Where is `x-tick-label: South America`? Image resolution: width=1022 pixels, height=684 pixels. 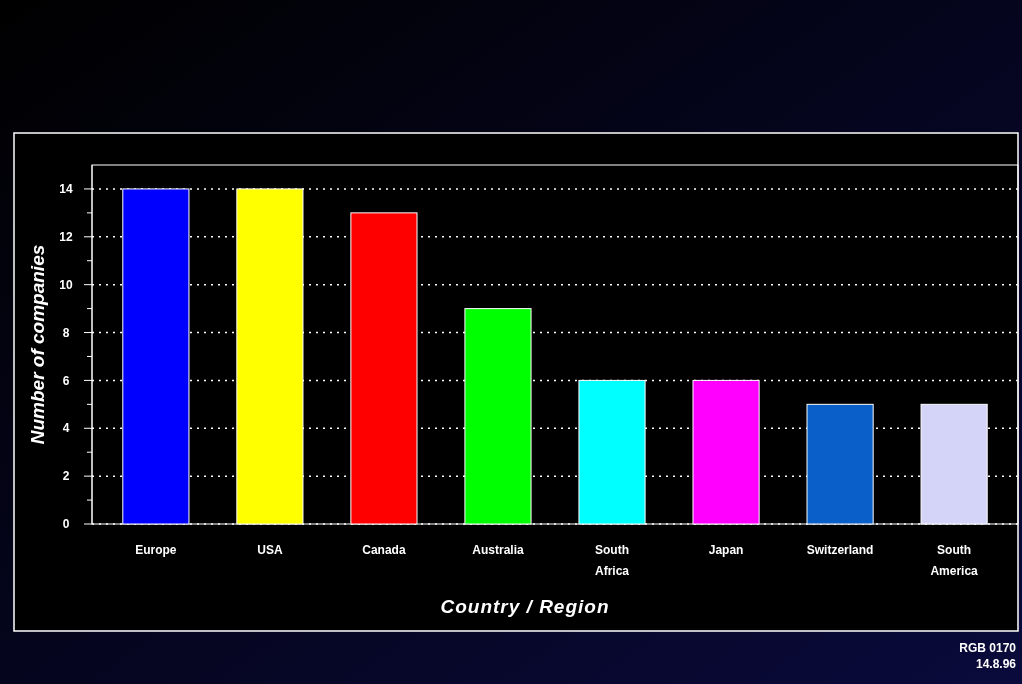
x-tick-label: South America is located at coordinates (954, 560).